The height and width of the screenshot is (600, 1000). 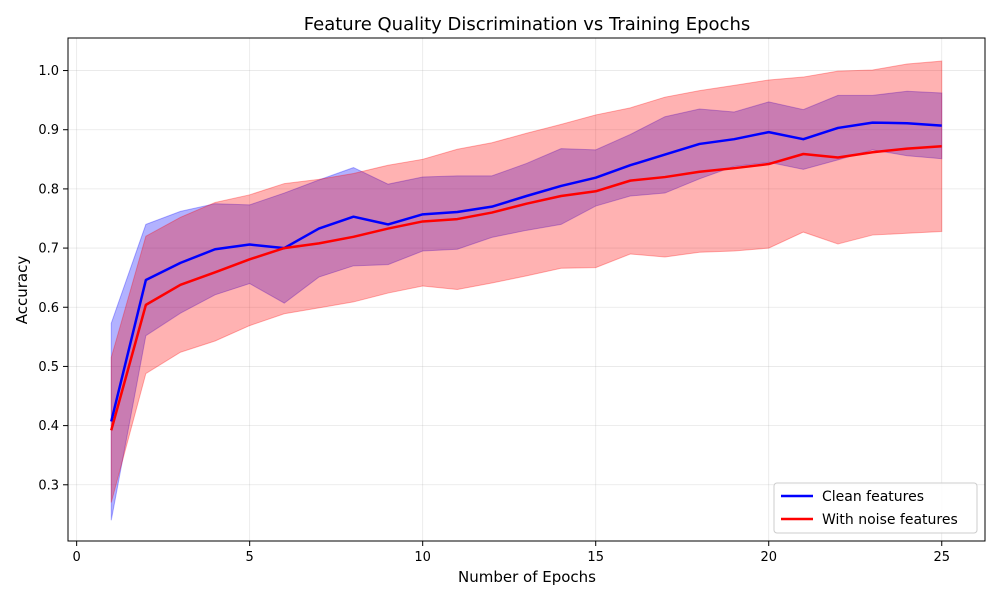 What do you see at coordinates (77, 557) in the screenshot?
I see `x-tick-label: 0` at bounding box center [77, 557].